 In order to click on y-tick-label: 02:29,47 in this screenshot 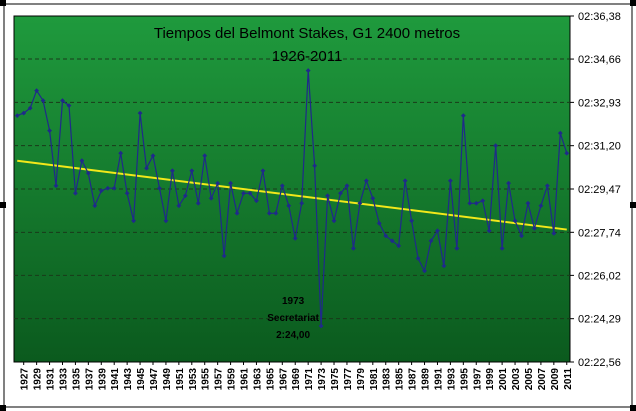, I will do `click(599, 190)`.